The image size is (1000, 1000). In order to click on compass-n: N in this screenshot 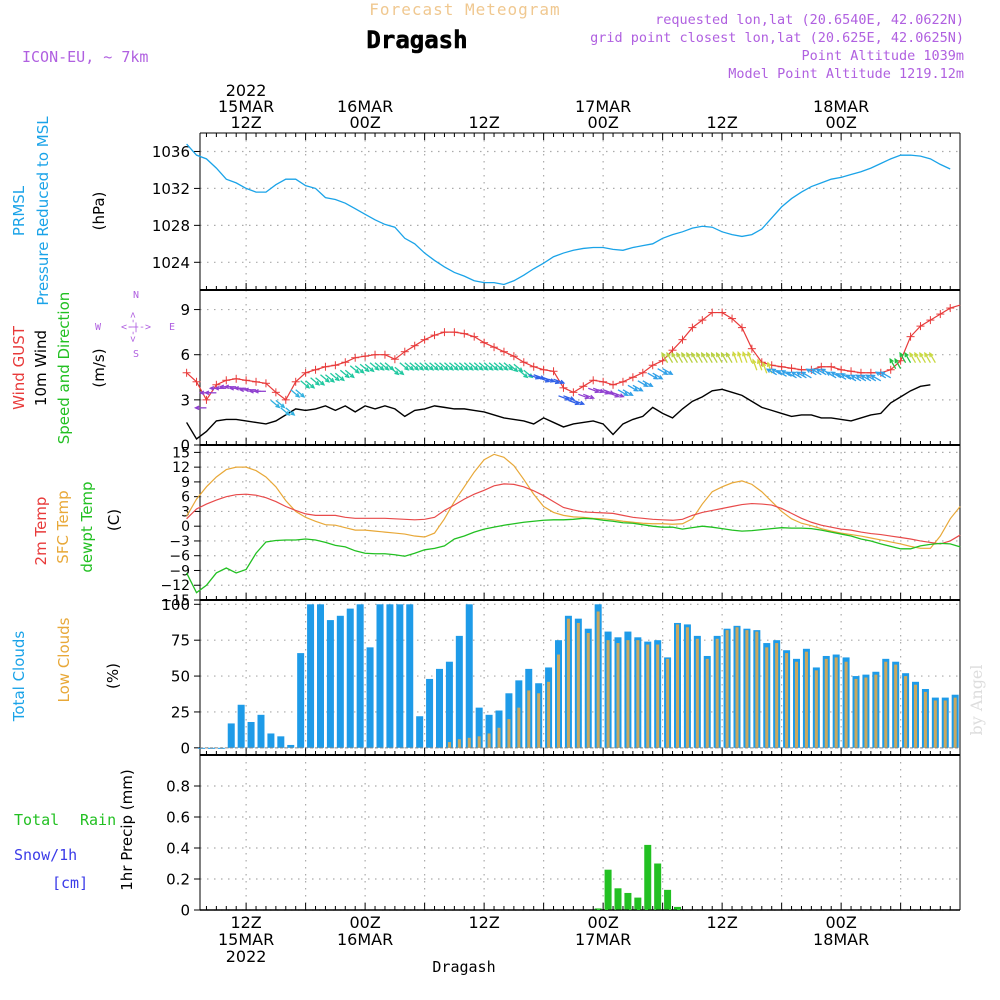, I will do `click(136, 295)`.